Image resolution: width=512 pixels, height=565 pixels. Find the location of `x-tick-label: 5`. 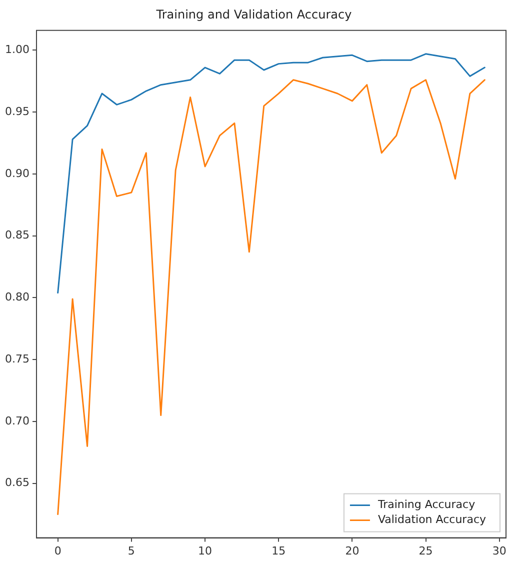

x-tick-label: 5 is located at coordinates (131, 551).